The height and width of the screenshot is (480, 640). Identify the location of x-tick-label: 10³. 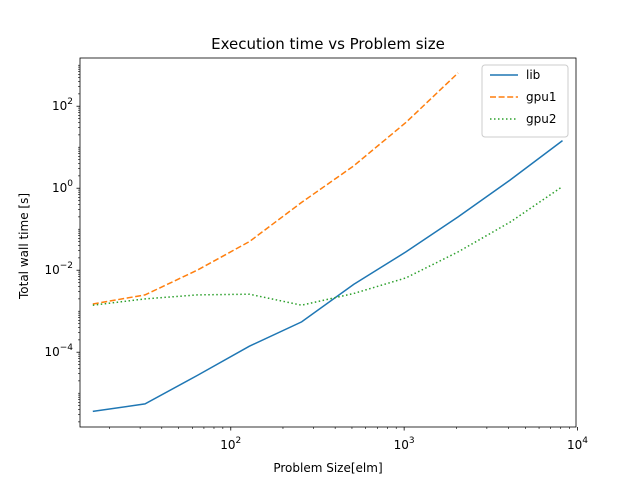
(404, 444).